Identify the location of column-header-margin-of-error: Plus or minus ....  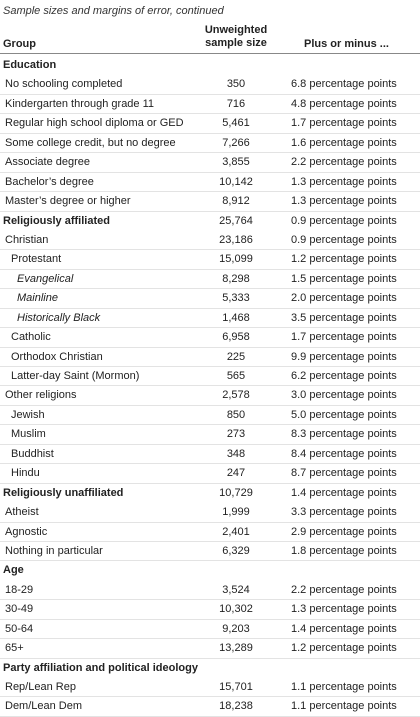
(346, 44).